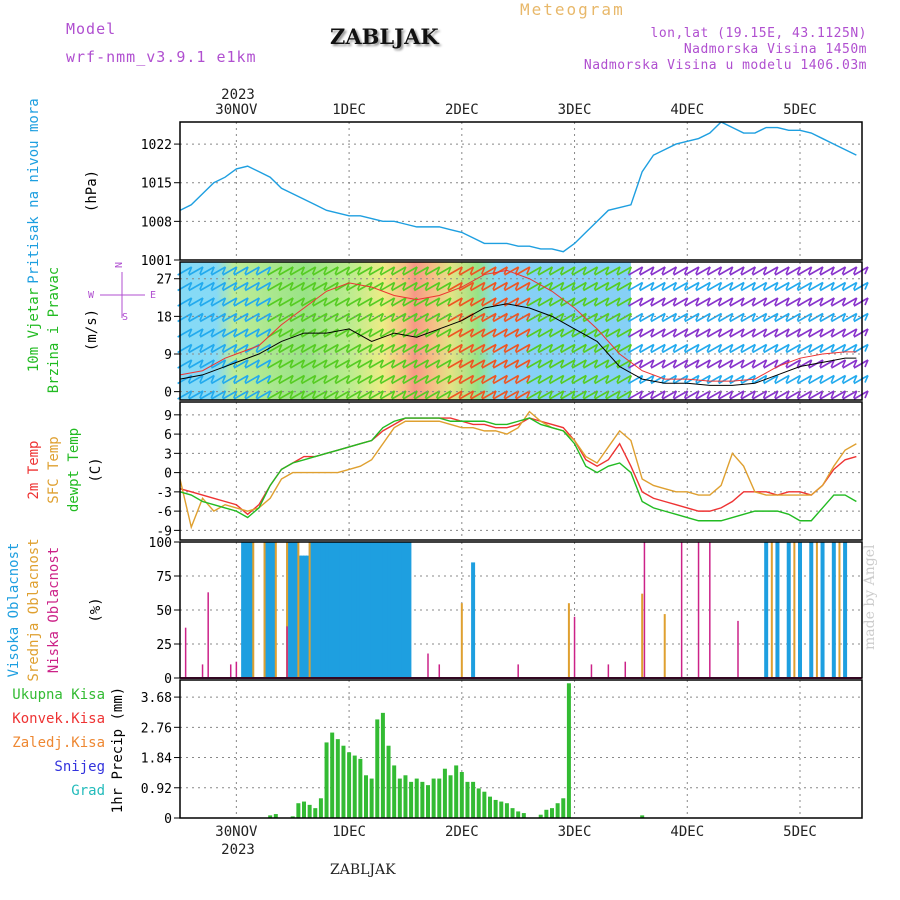 The height and width of the screenshot is (900, 900). Describe the element at coordinates (800, 110) in the screenshot. I see `top-date-label: 5DEC` at that location.